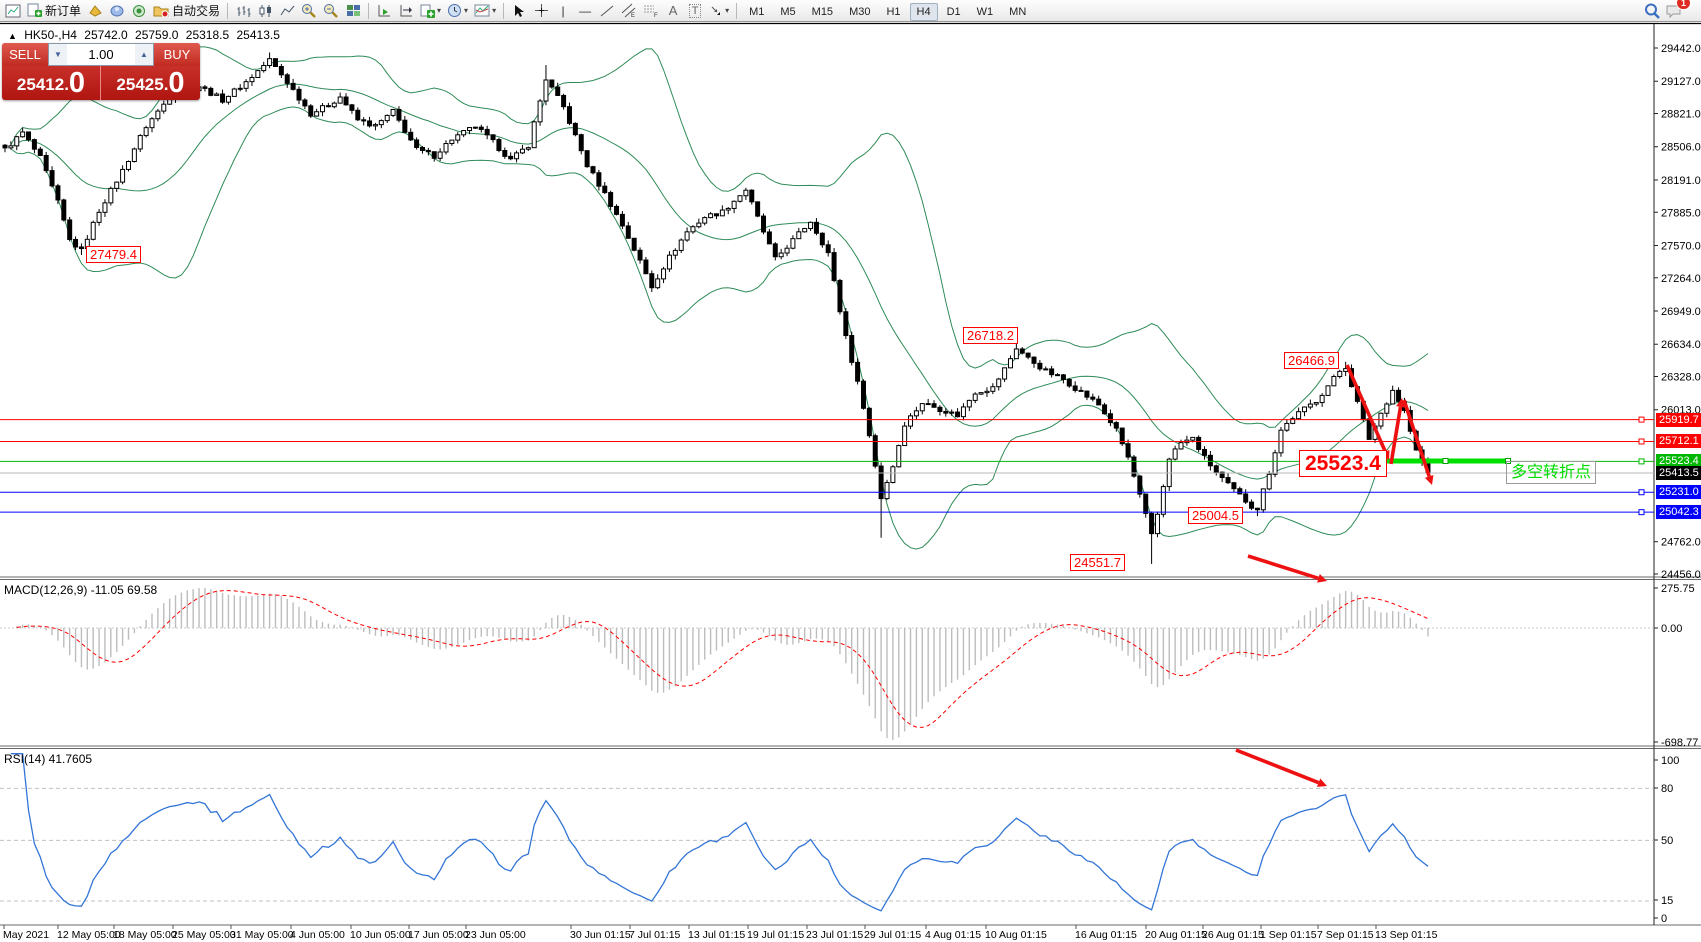  I want to click on svg-text: 13 Sep 01:15, so click(1406, 935).